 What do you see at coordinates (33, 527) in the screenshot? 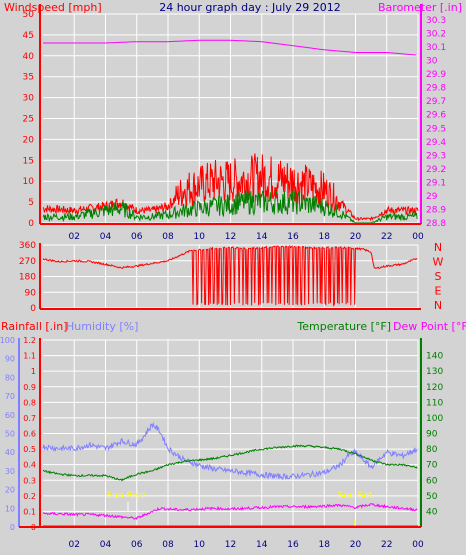
I see `rainfall-tick-label: 0` at bounding box center [33, 527].